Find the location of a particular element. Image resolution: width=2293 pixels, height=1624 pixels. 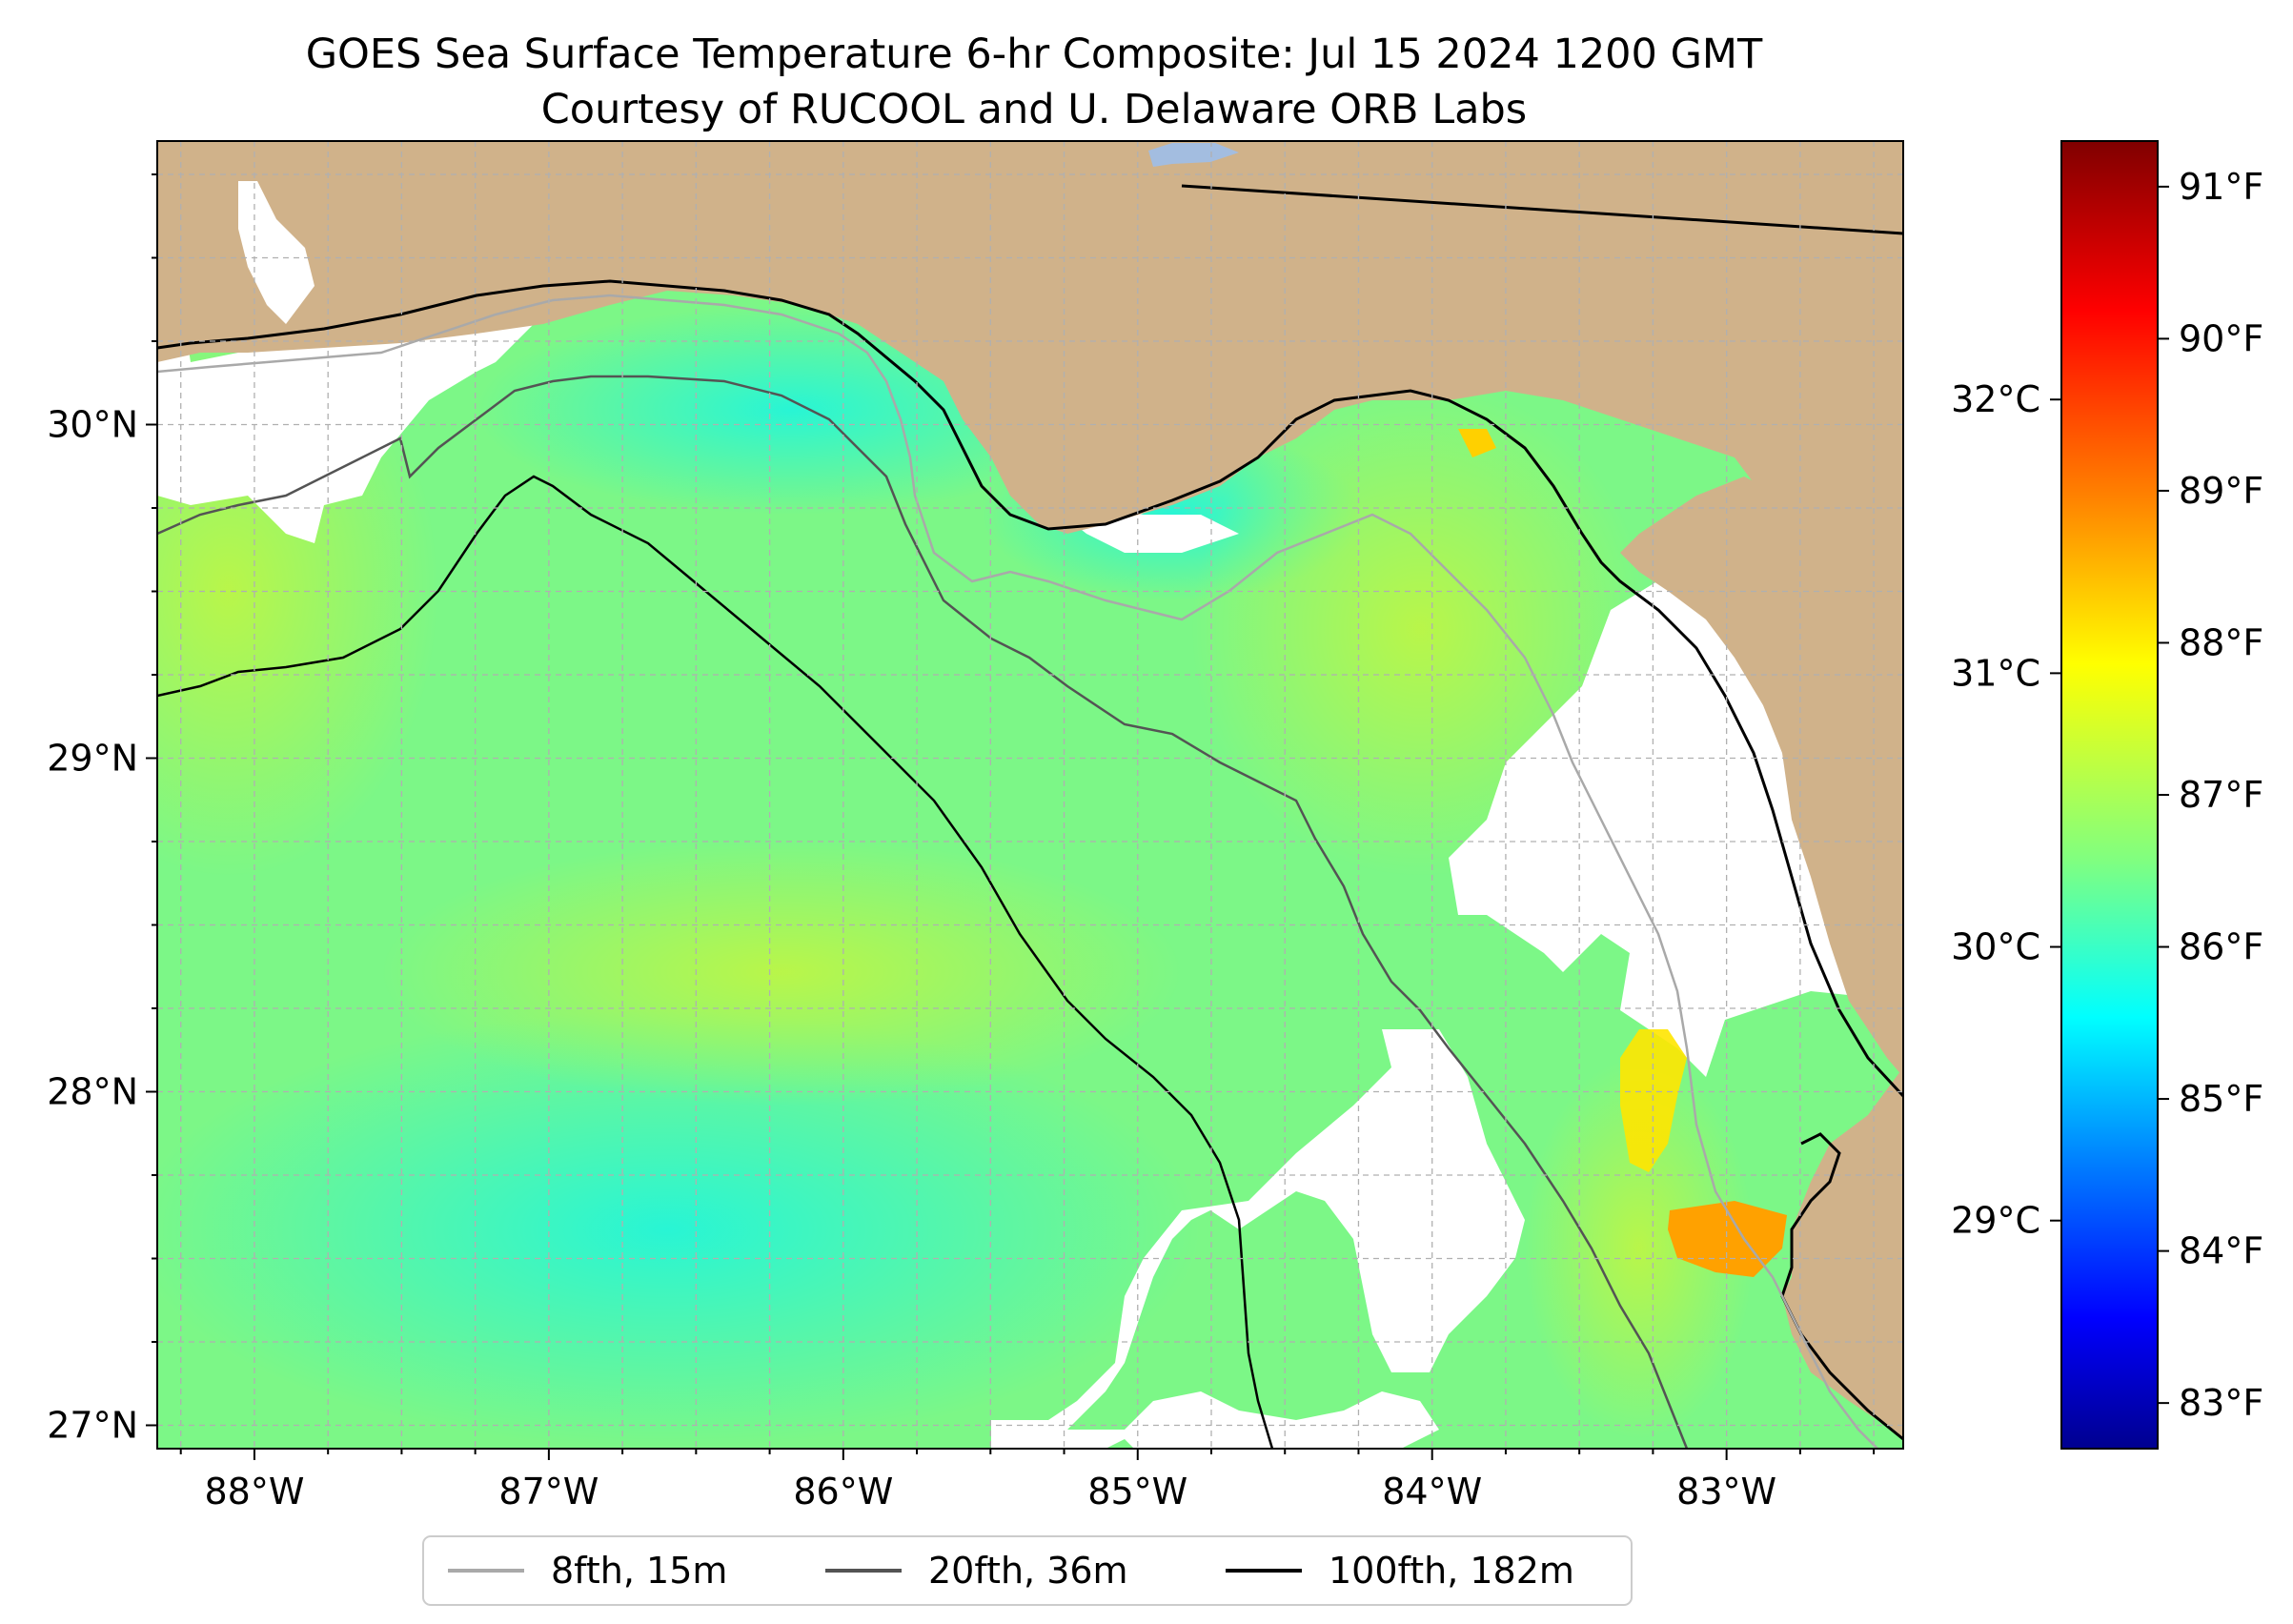

colorbar-f-label: 86°F is located at coordinates (2221, 947).